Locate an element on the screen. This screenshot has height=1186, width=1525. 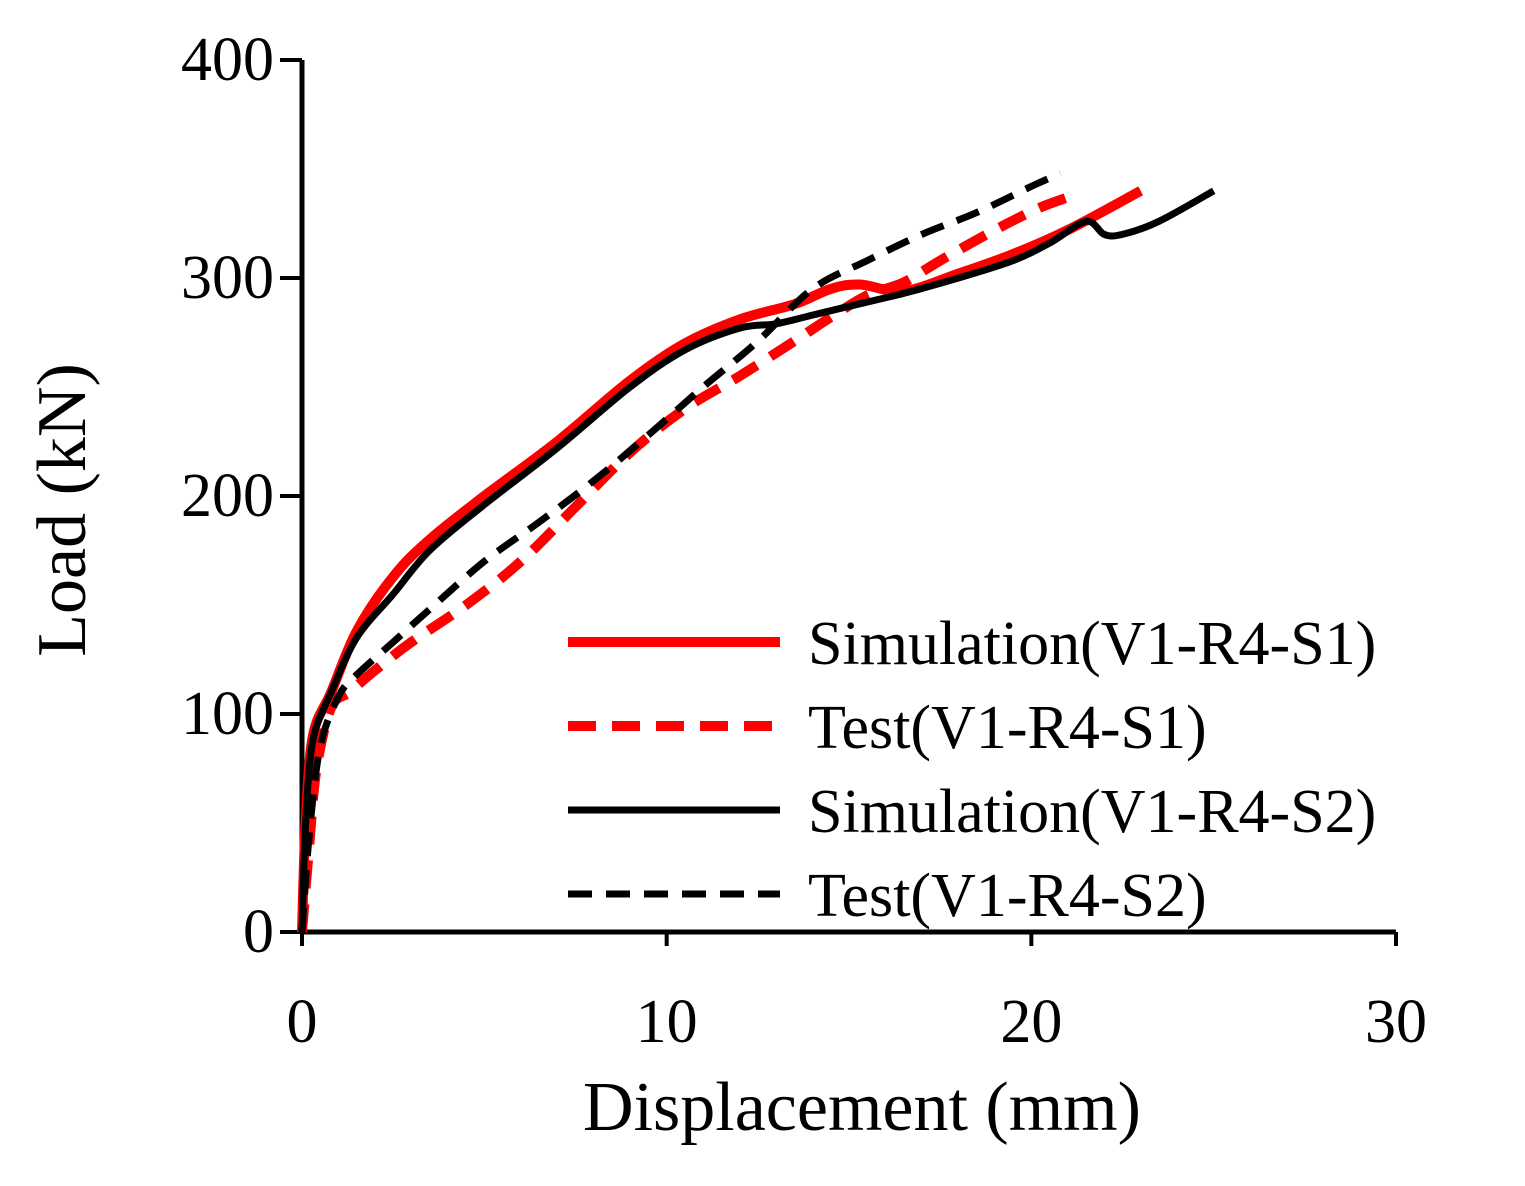
y-tick-label: 400 is located at coordinates (227, 60).